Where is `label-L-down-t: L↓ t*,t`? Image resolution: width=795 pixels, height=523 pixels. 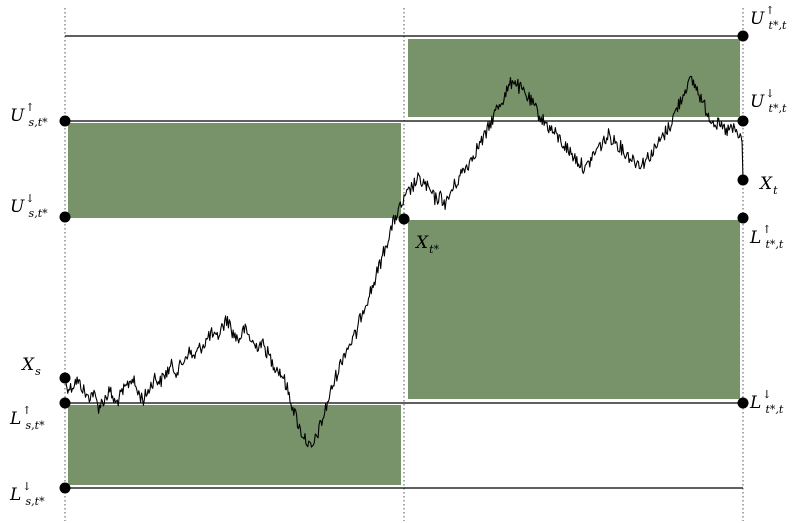 label-L-down-t: L↓ t*,t is located at coordinates (766, 402).